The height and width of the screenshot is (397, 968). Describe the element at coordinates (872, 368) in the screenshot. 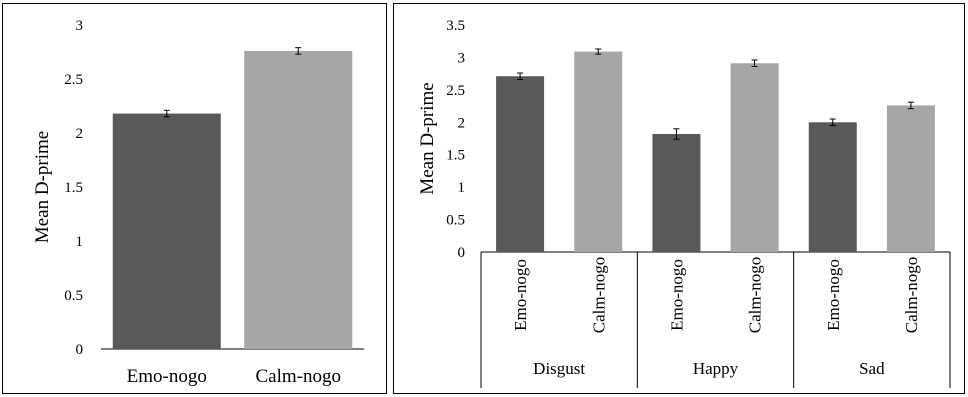

I see `group-label: Sad` at that location.